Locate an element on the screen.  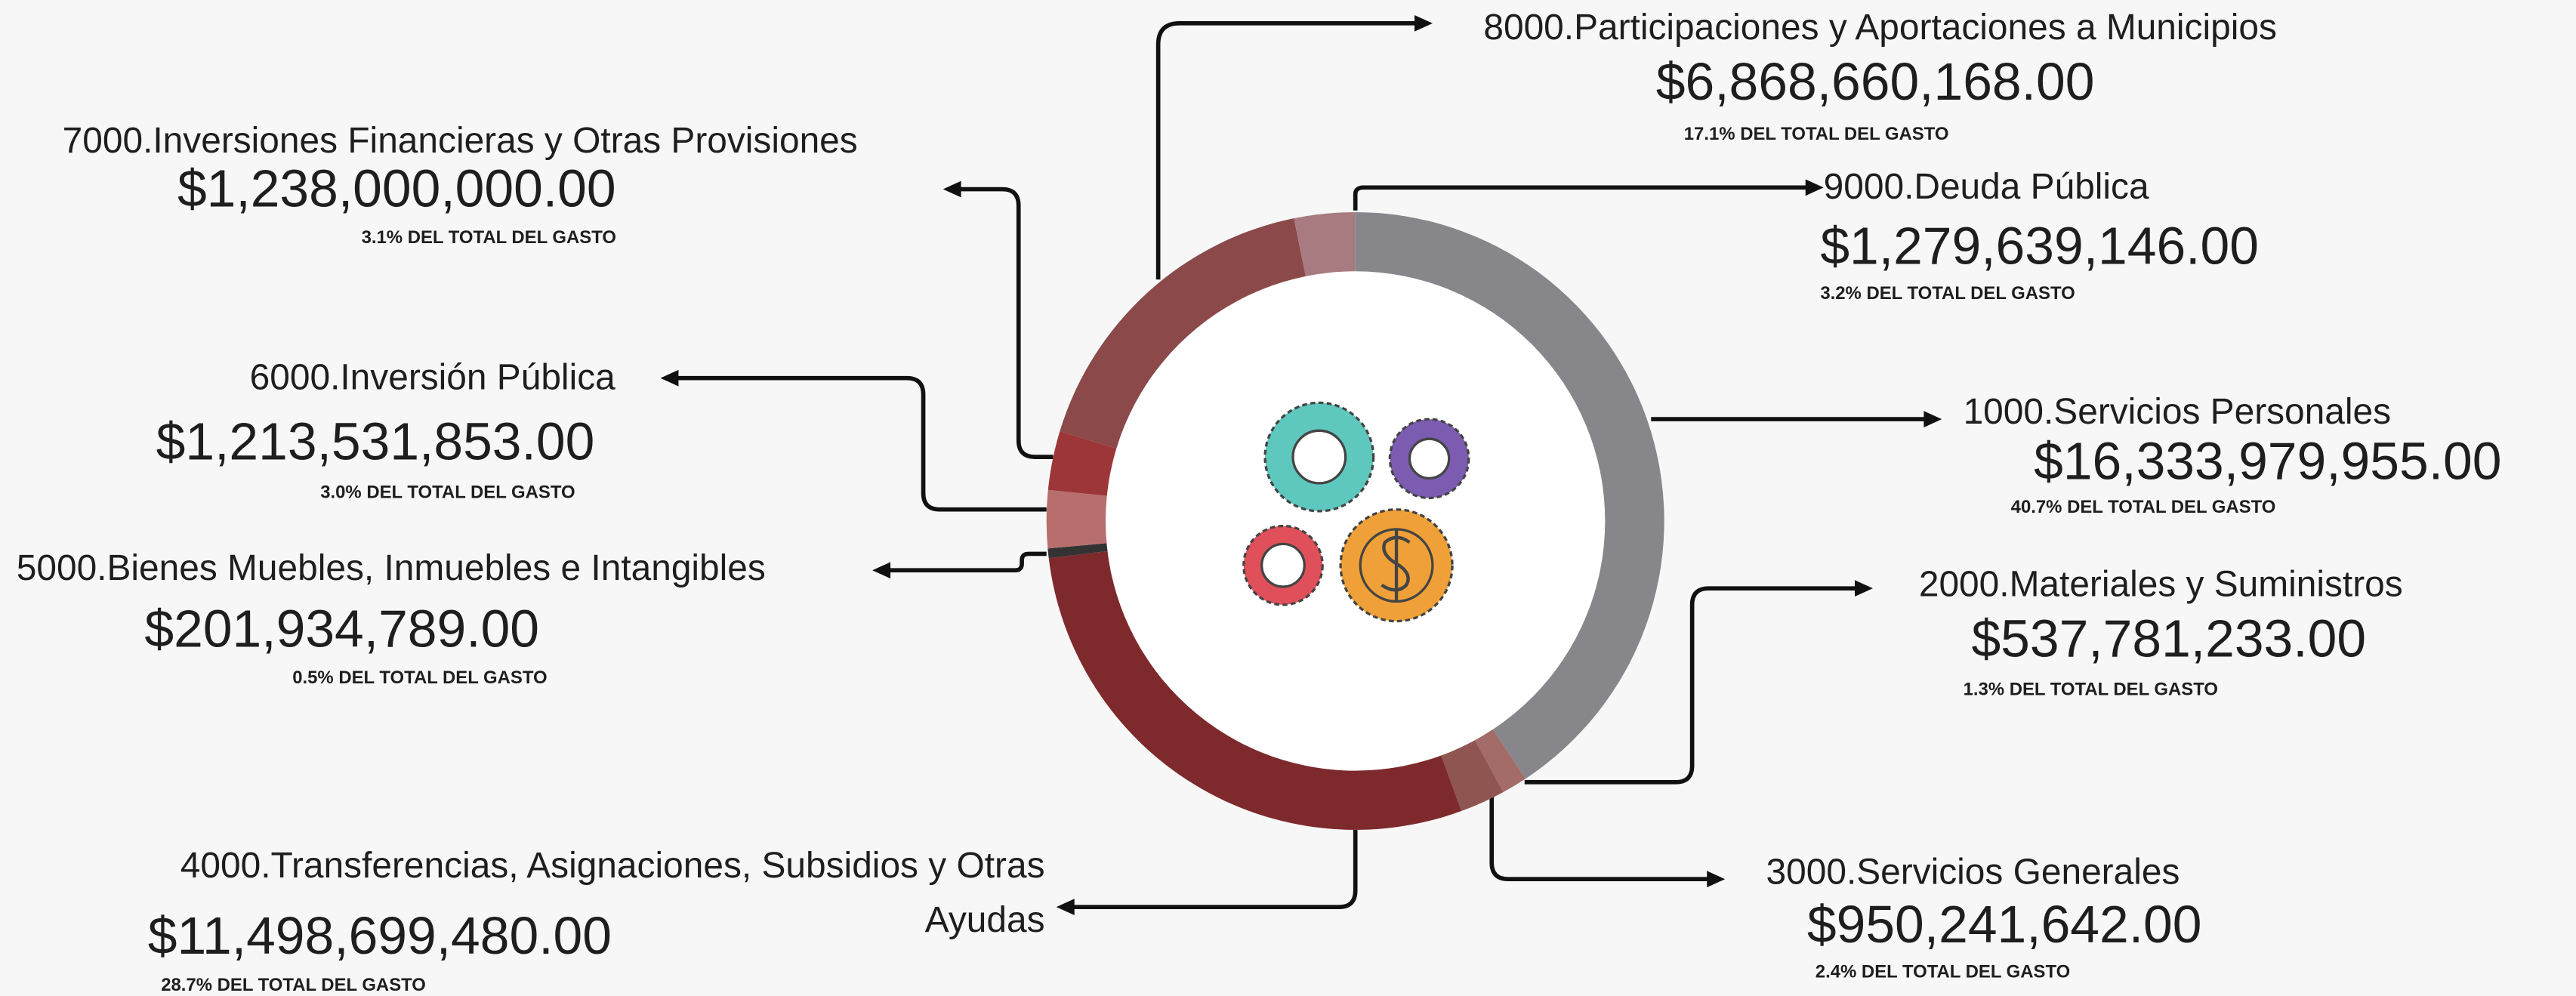
donut-center is located at coordinates (1356, 521).